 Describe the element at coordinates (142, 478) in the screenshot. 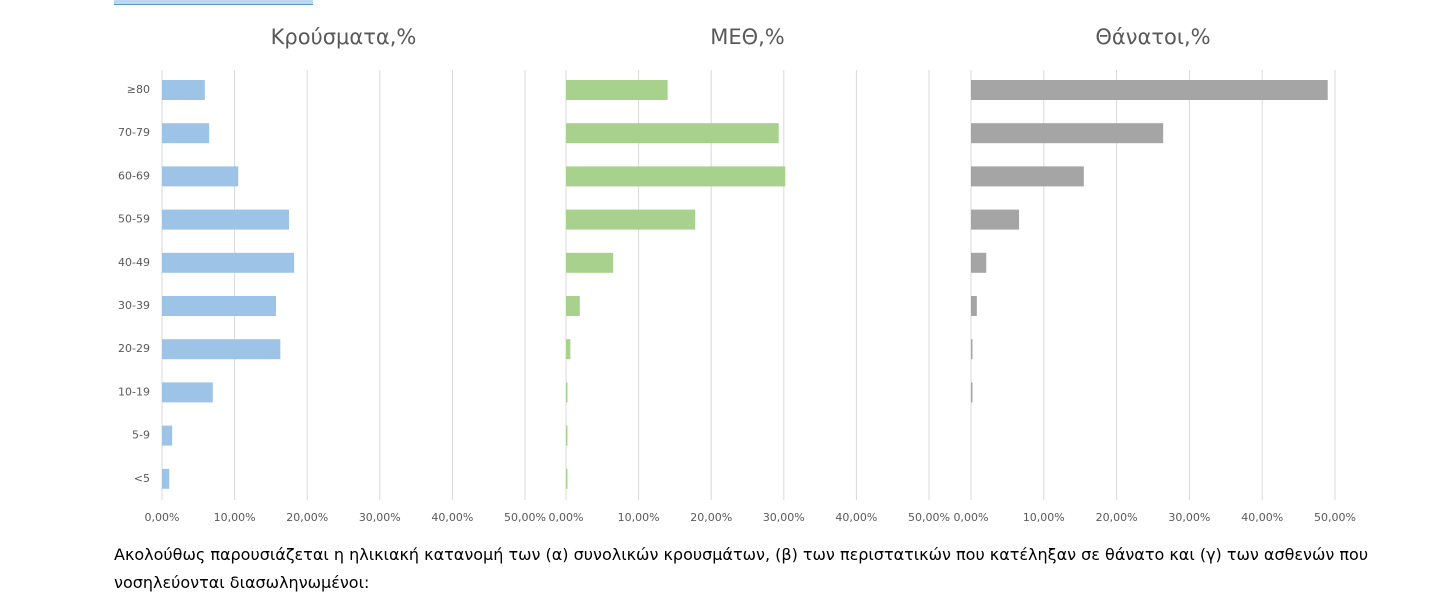

I see `y-tick-label: <5` at that location.